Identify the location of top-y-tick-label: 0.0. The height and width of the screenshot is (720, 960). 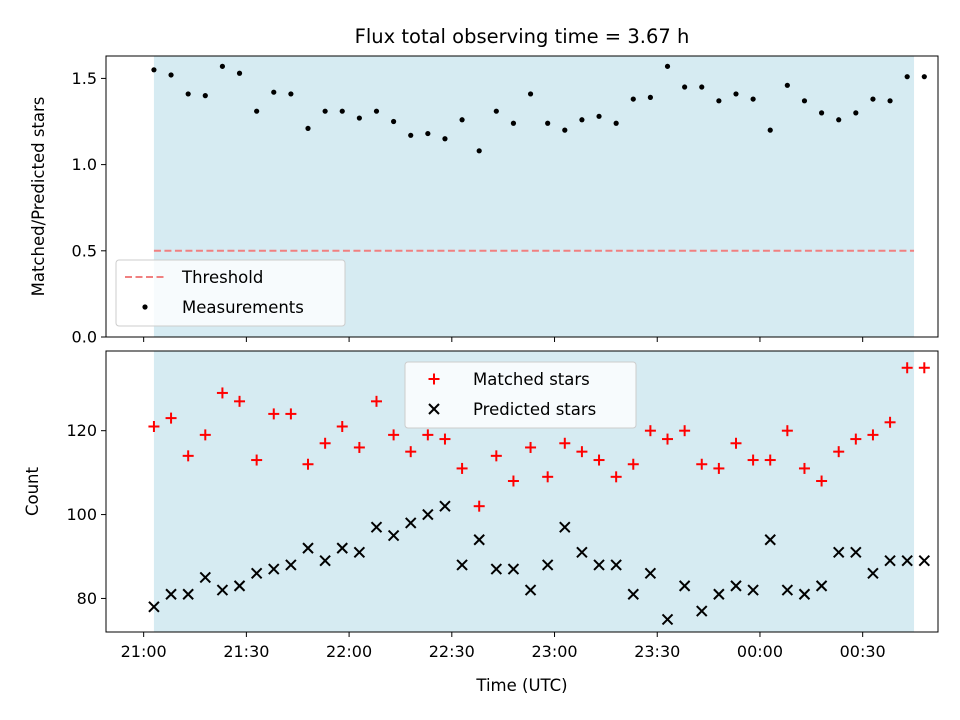
(84, 337).